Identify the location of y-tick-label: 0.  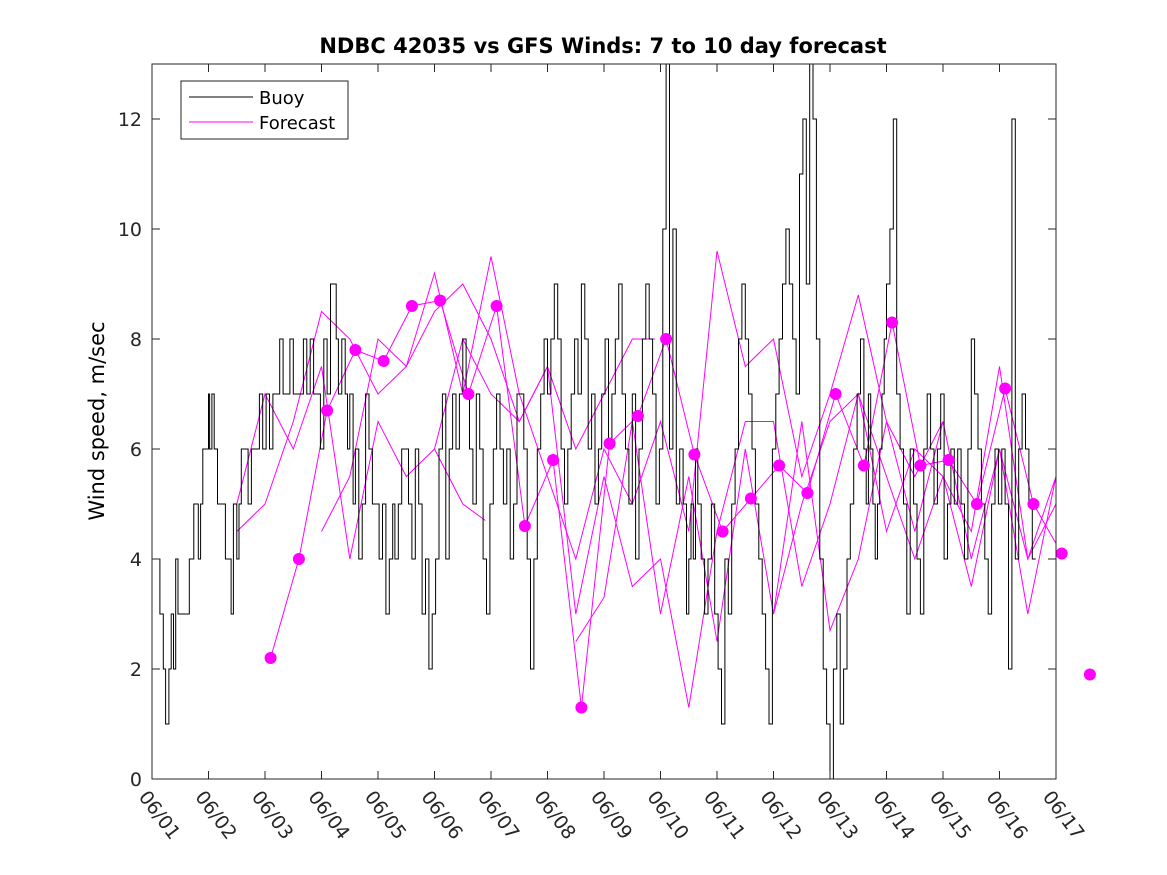
(136, 780).